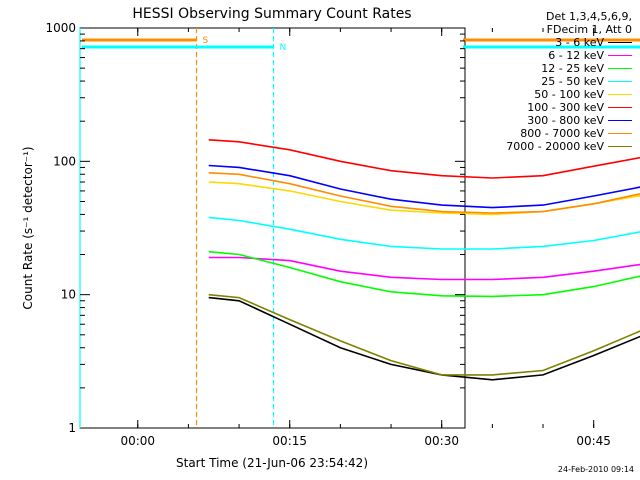 Image resolution: width=640 pixels, height=480 pixels. Describe the element at coordinates (271, 14) in the screenshot. I see `chart-title: HESSI Observing Summary Count Rates` at that location.